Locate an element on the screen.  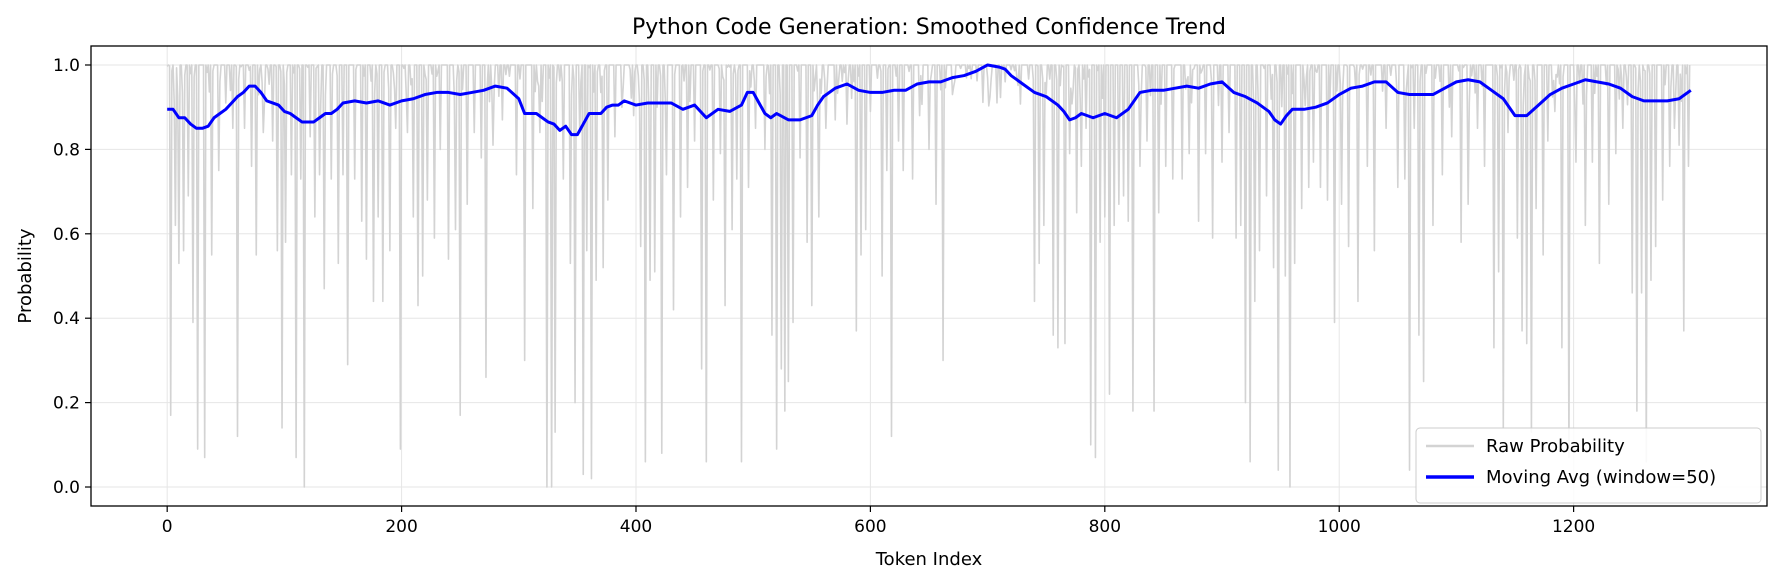
legend-label-avg: Moving Avg (window=50) is located at coordinates (1601, 477).